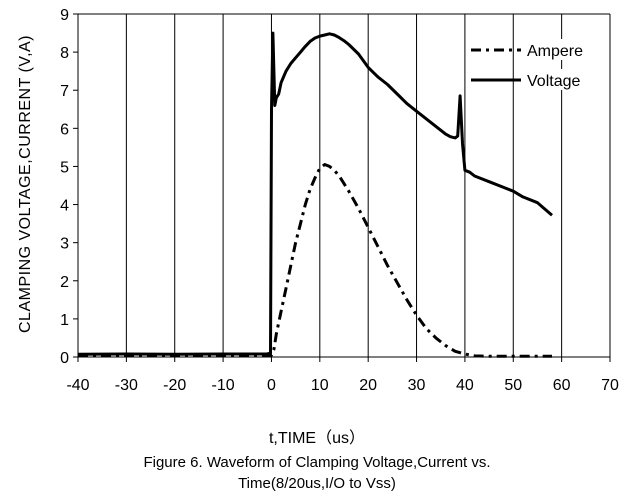 The height and width of the screenshot is (500, 634). Describe the element at coordinates (64, 206) in the screenshot. I see `y-tick-label: 4` at that location.